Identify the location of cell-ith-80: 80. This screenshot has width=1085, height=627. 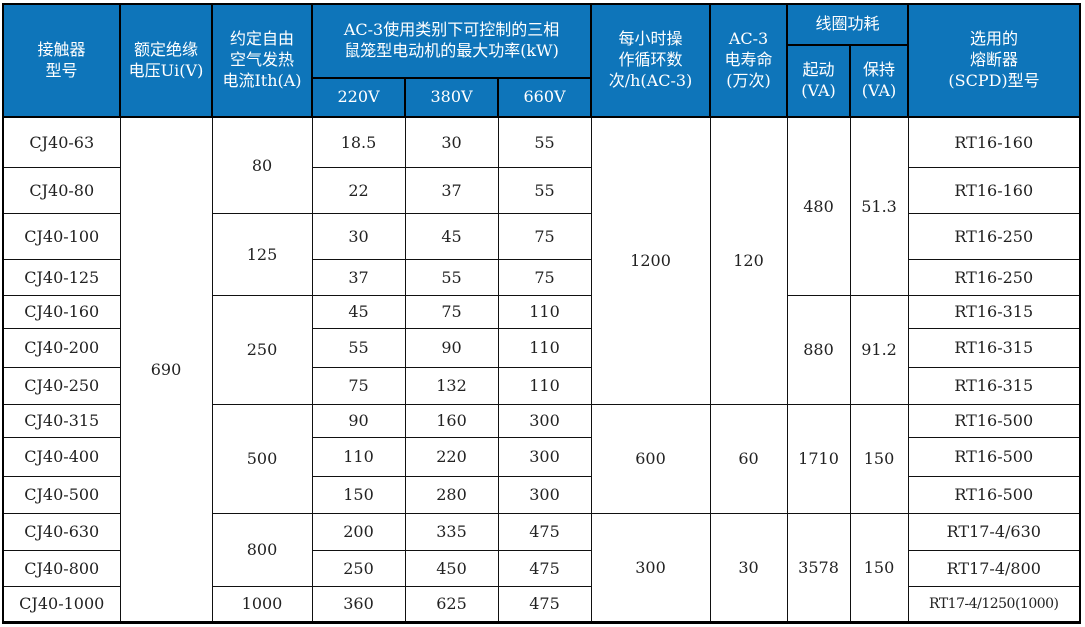
(262, 165).